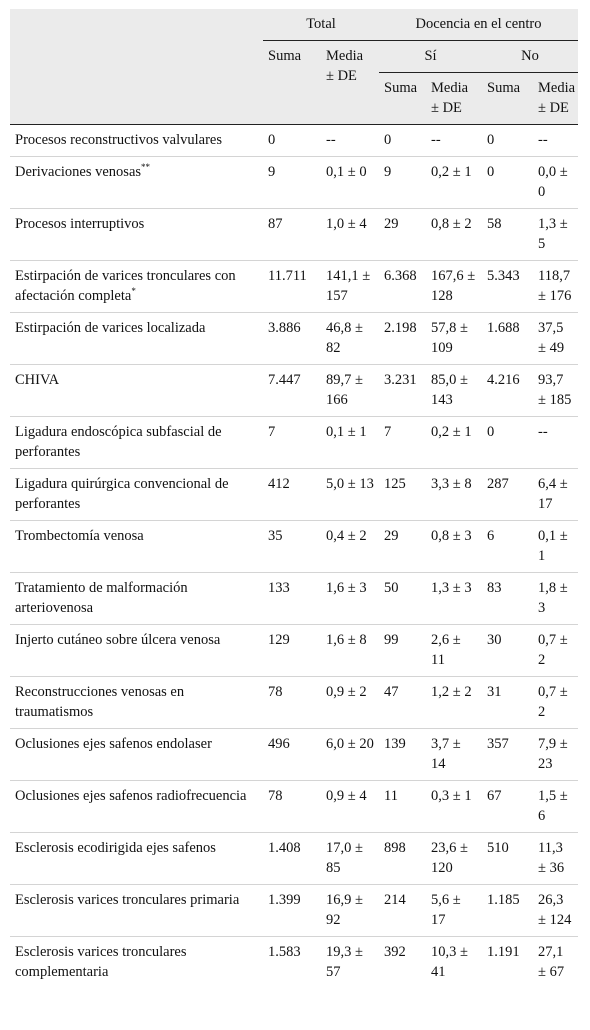 This screenshot has height=1030, width=590. What do you see at coordinates (292, 546) in the screenshot?
I see `cell-total-suma: 35` at bounding box center [292, 546].